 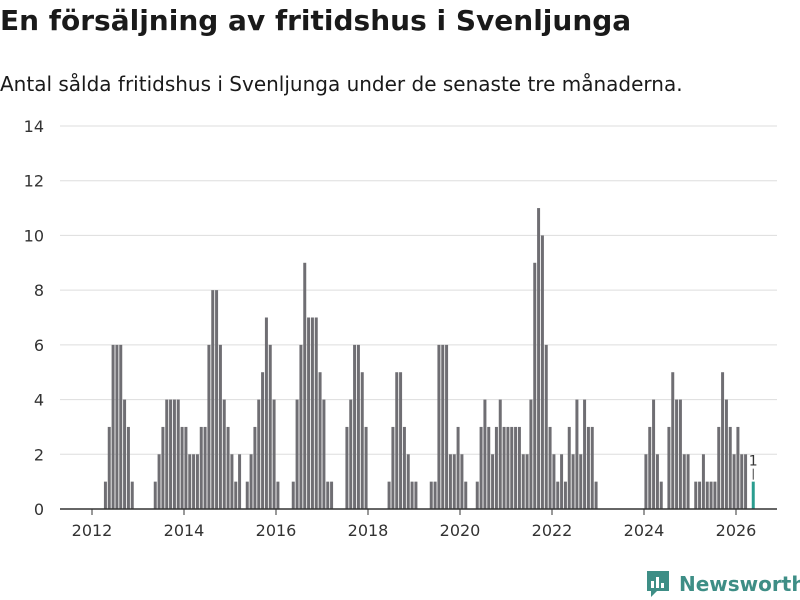 What do you see at coordinates (753, 495) in the screenshot?
I see `highlighted-bar` at bounding box center [753, 495].